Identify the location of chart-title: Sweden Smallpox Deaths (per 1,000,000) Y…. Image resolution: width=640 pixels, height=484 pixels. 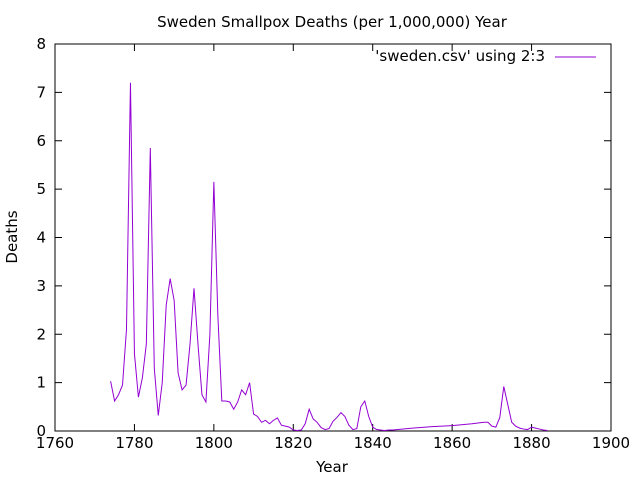
(332, 22).